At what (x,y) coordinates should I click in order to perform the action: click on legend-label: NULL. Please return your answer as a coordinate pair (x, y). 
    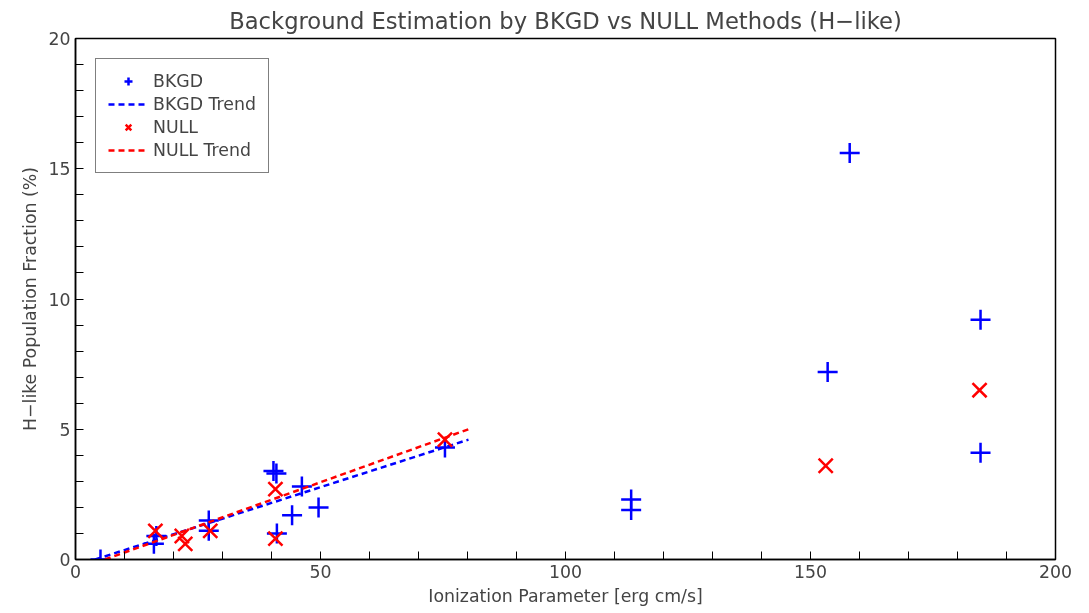
    Looking at the image, I should click on (175, 127).